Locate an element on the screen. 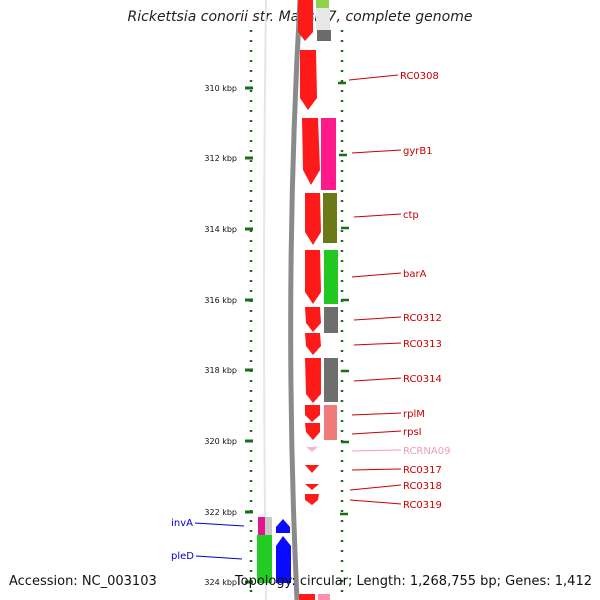 This screenshot has width=600, height=600. gene-arrow-RC0318 is located at coordinates (312, 487).